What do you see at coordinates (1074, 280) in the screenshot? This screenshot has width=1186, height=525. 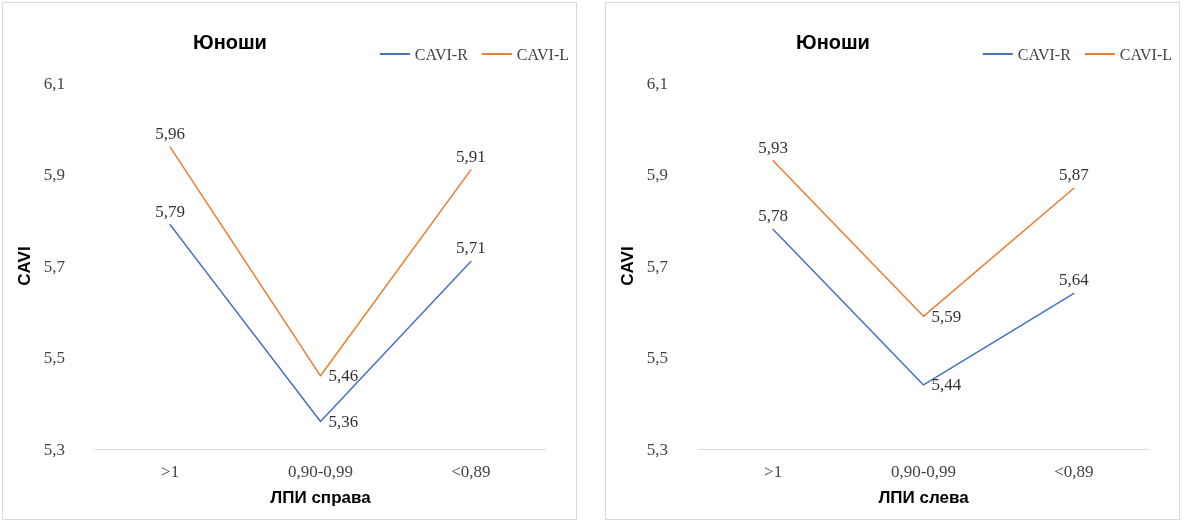 I see `data-label: 5,64` at bounding box center [1074, 280].